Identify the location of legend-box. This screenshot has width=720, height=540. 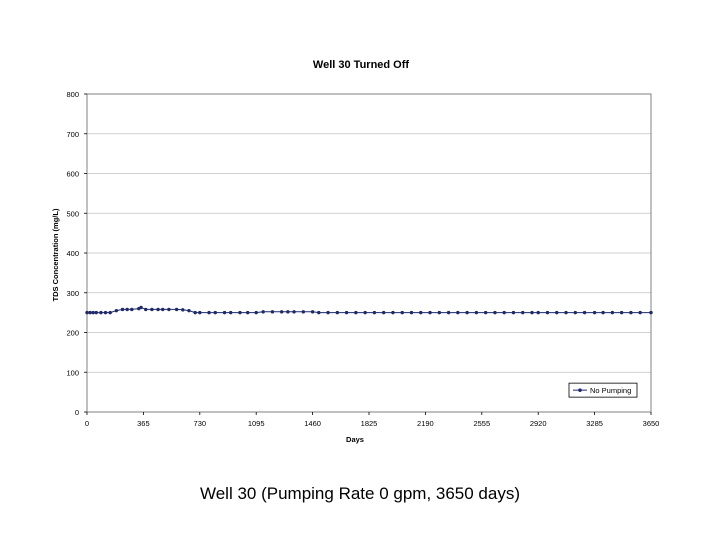
(603, 390).